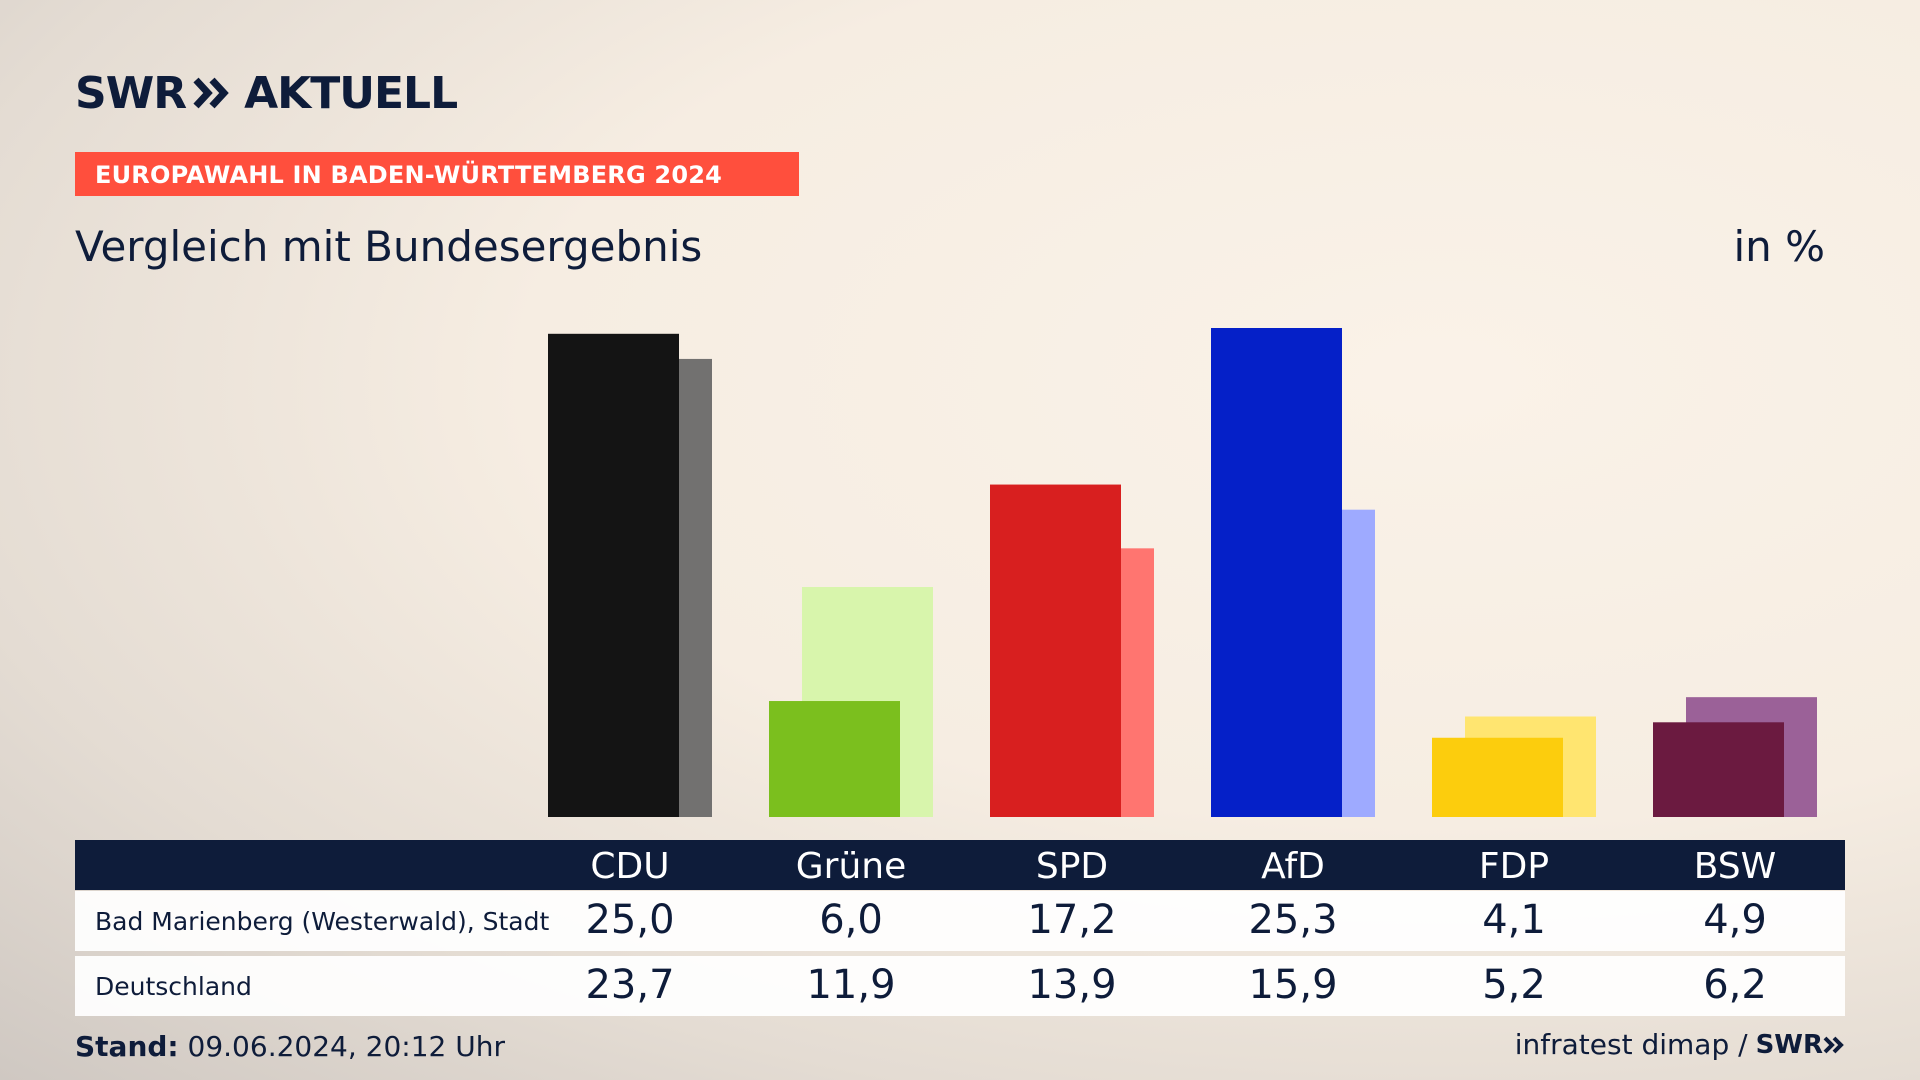  Describe the element at coordinates (834, 759) in the screenshot. I see `bar-local-grüne` at that location.